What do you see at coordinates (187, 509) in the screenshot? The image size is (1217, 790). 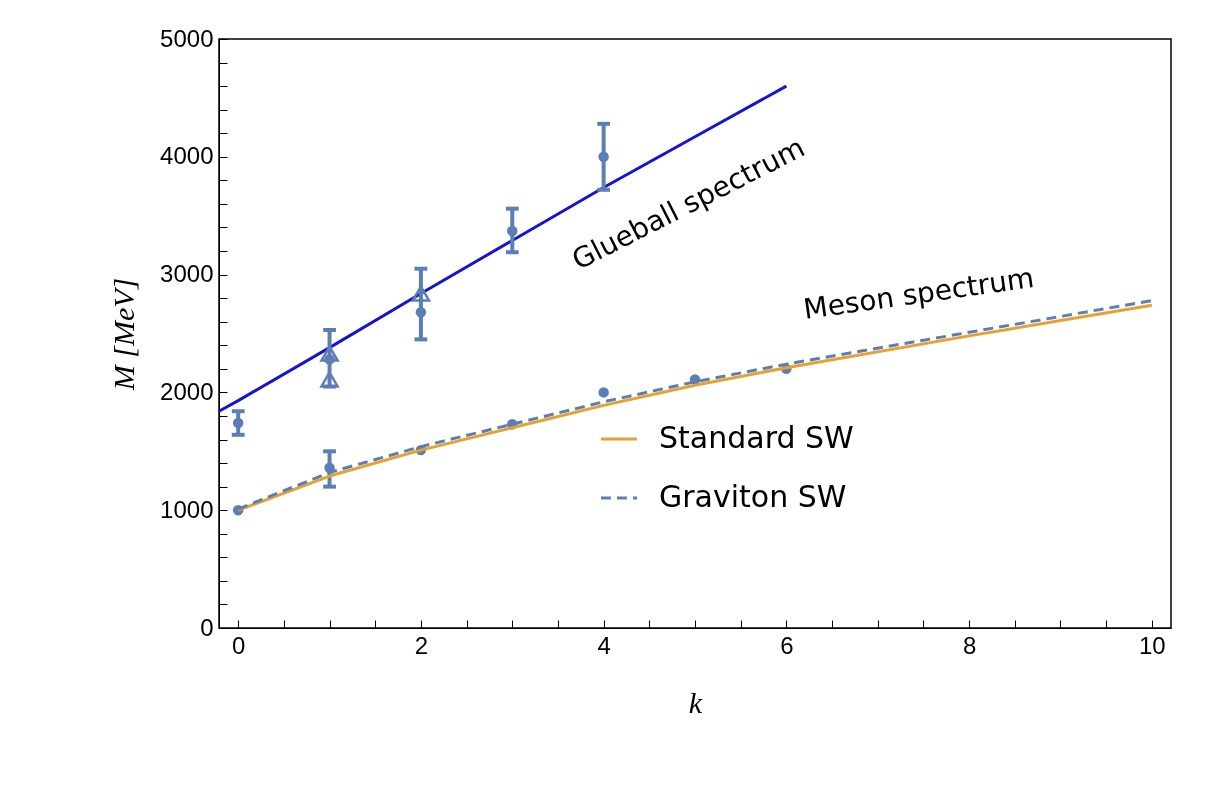 I see `y-tick-label: 1000` at bounding box center [187, 509].